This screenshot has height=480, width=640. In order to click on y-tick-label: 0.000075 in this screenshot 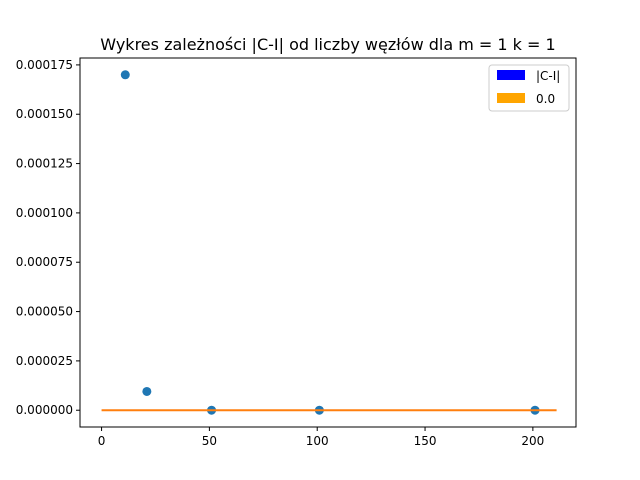, I will do `click(44, 262)`.